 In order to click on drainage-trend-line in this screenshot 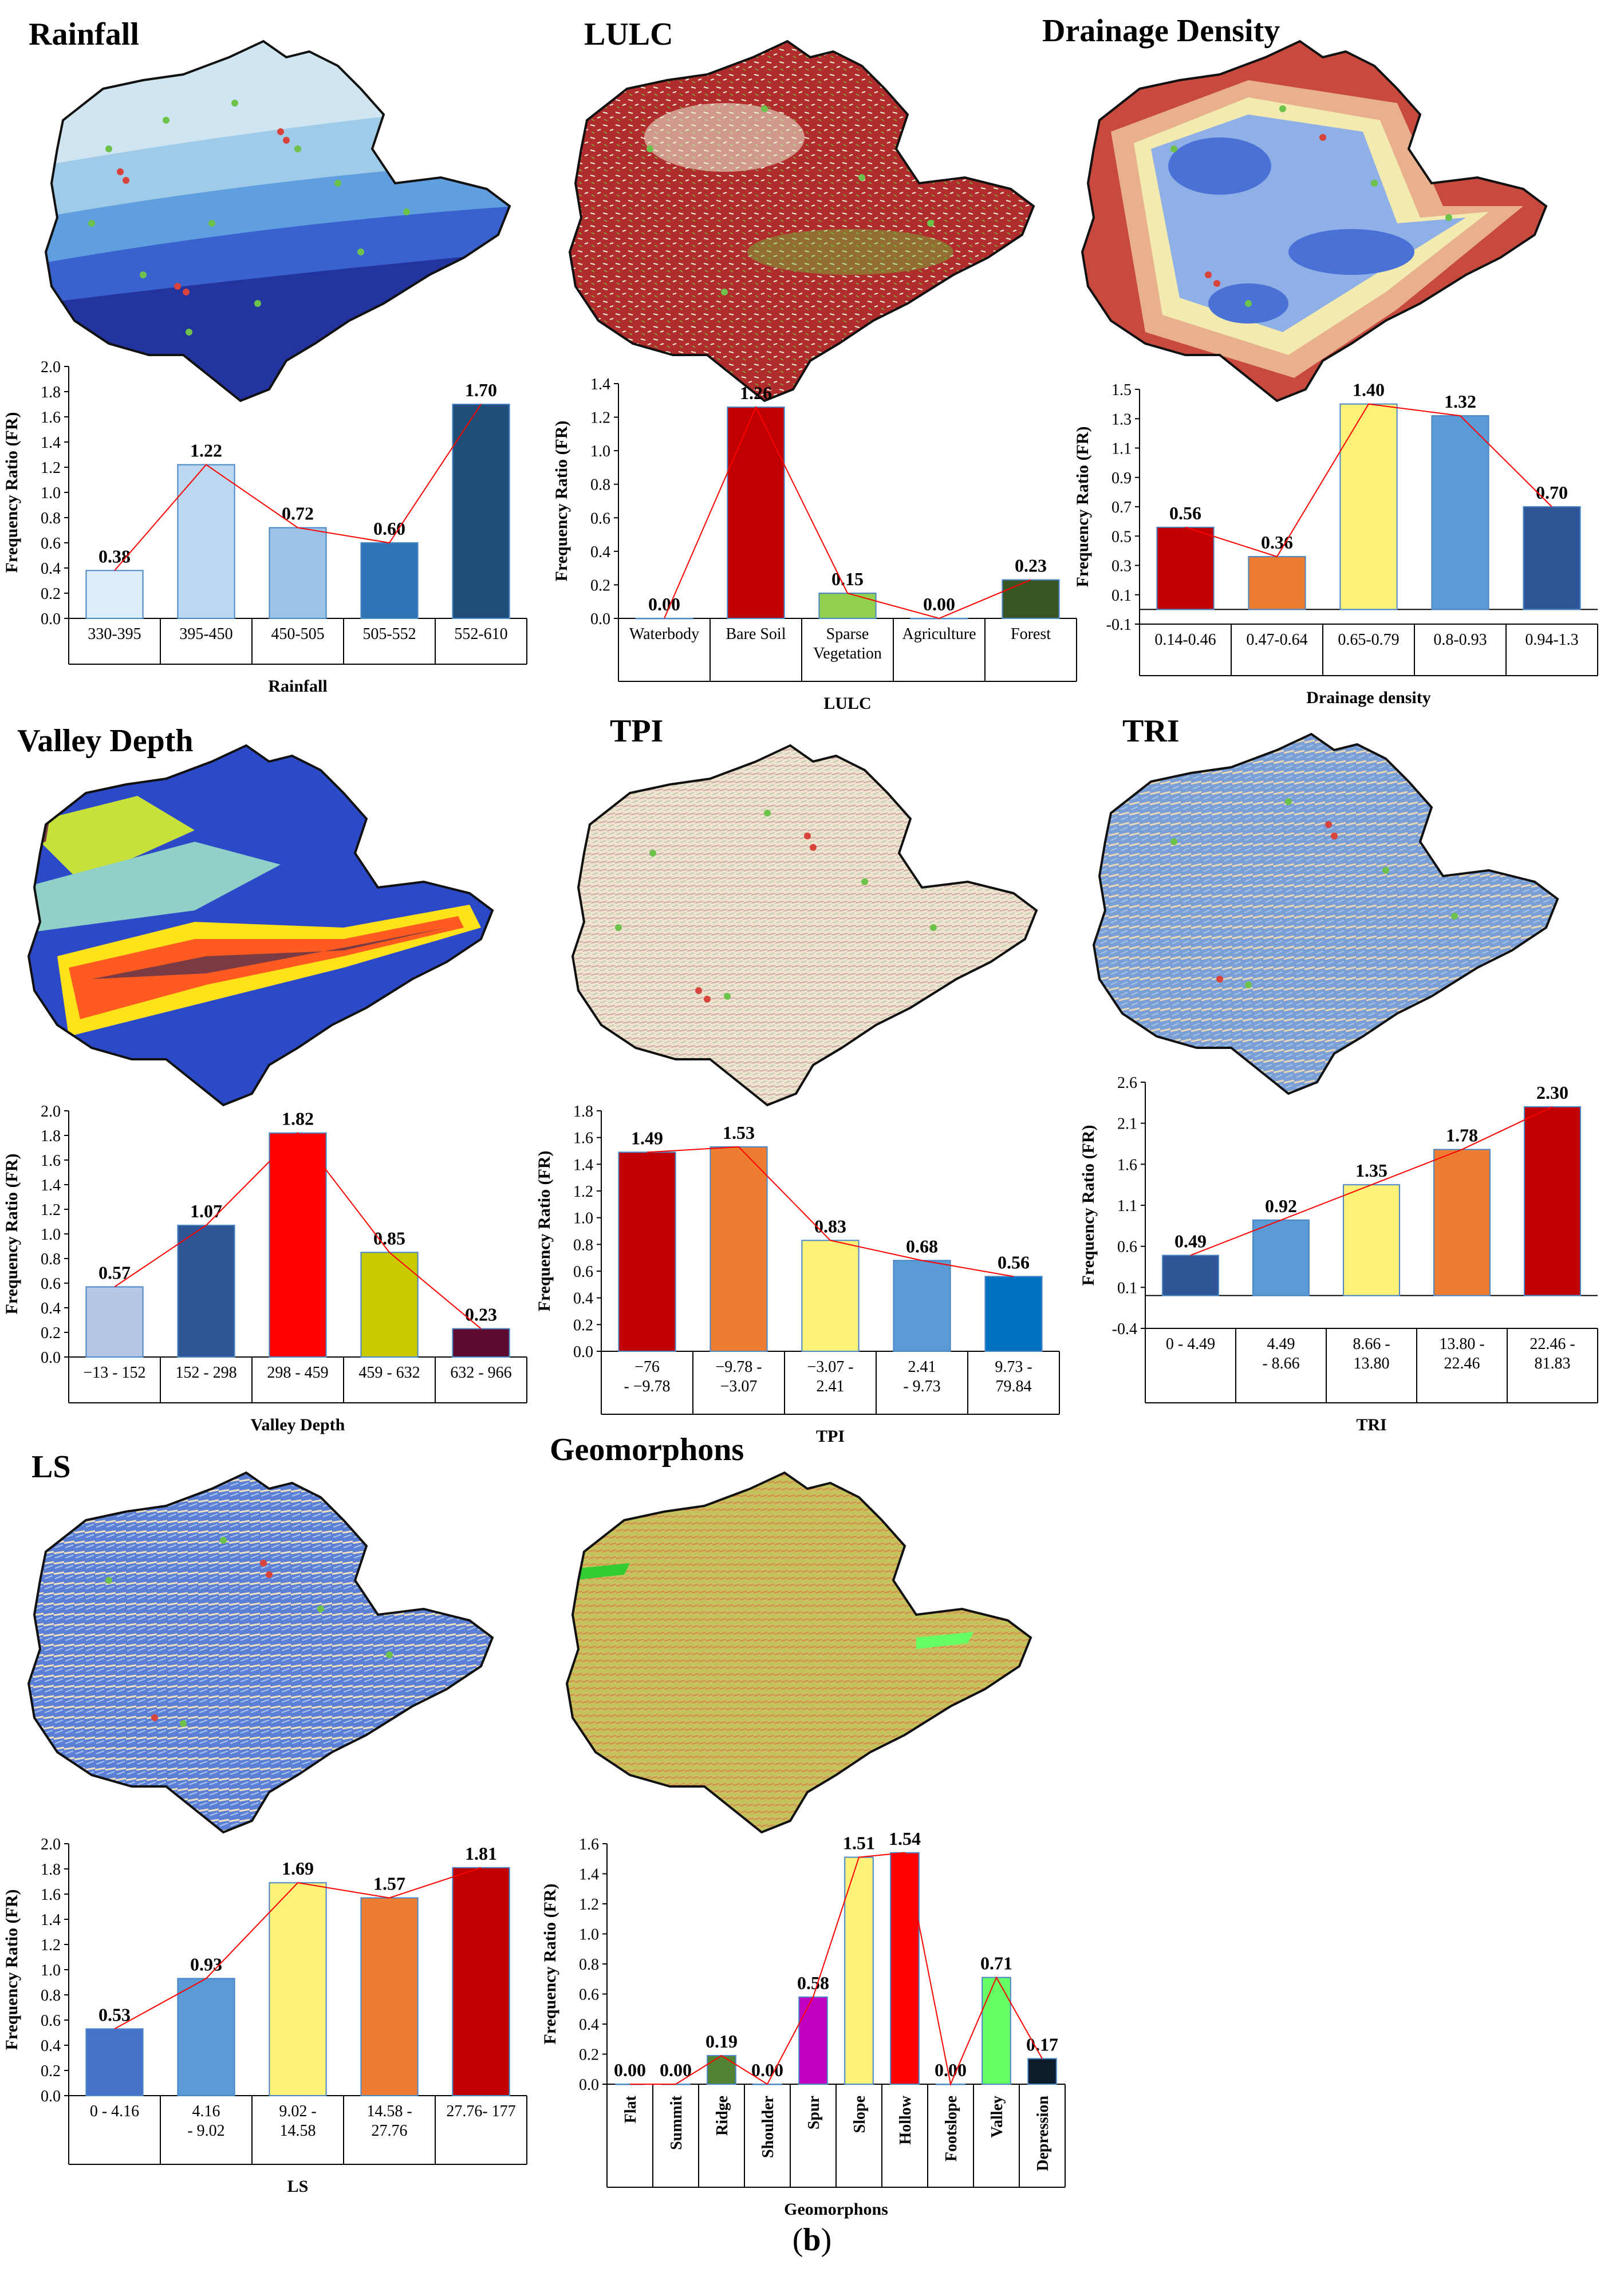, I will do `click(1368, 480)`.